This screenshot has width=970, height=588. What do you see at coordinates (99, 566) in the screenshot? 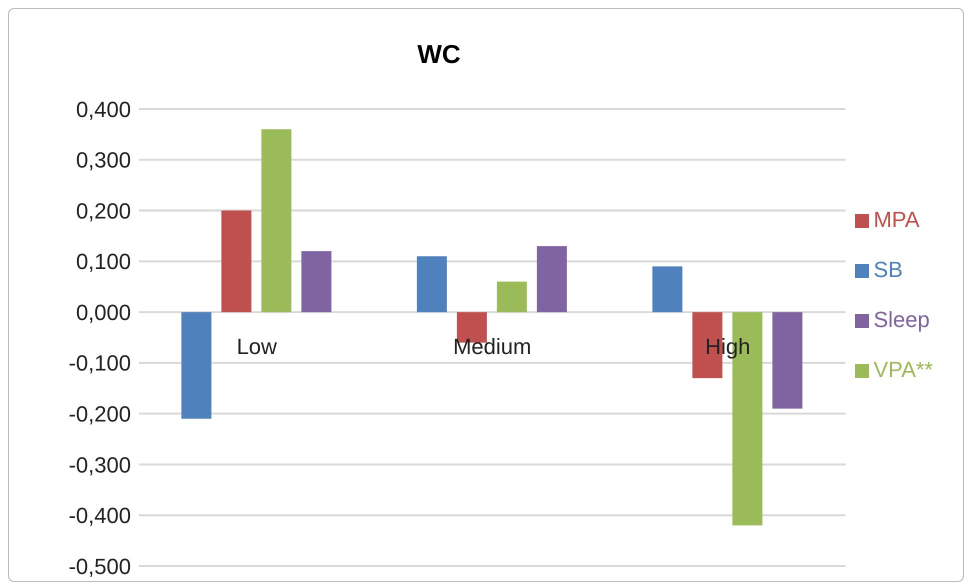
I see `y-tick-label: -0,500` at bounding box center [99, 566].